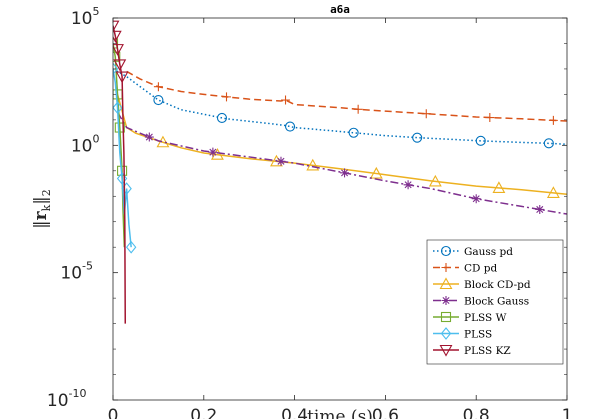 The height and width of the screenshot is (419, 598). Describe the element at coordinates (488, 252) in the screenshot. I see `legend-label: Gauss pd` at that location.